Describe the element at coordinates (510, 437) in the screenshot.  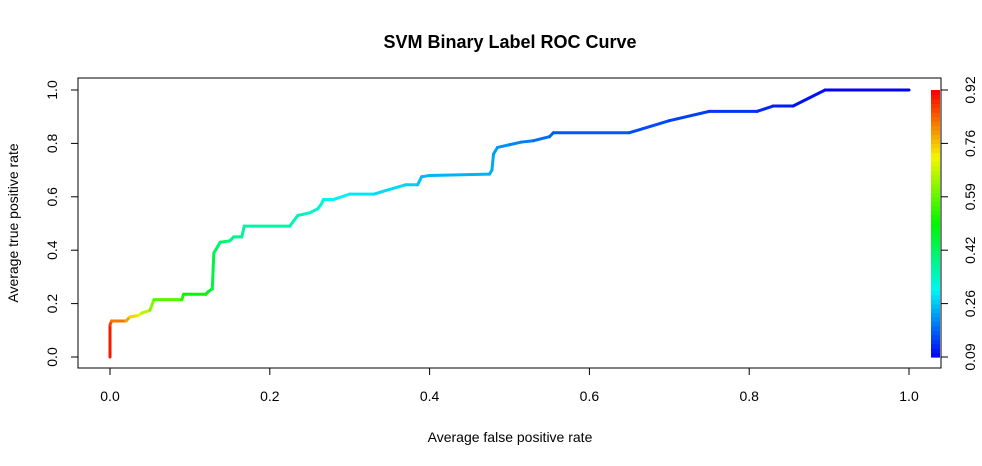
I see `x-axis-label: Average false positive rate` at that location.